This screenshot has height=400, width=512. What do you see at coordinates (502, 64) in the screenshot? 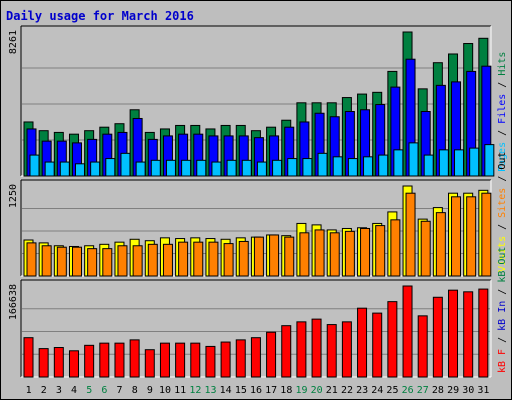
I see `legend-entry-hits-4: Hits` at bounding box center [502, 64].